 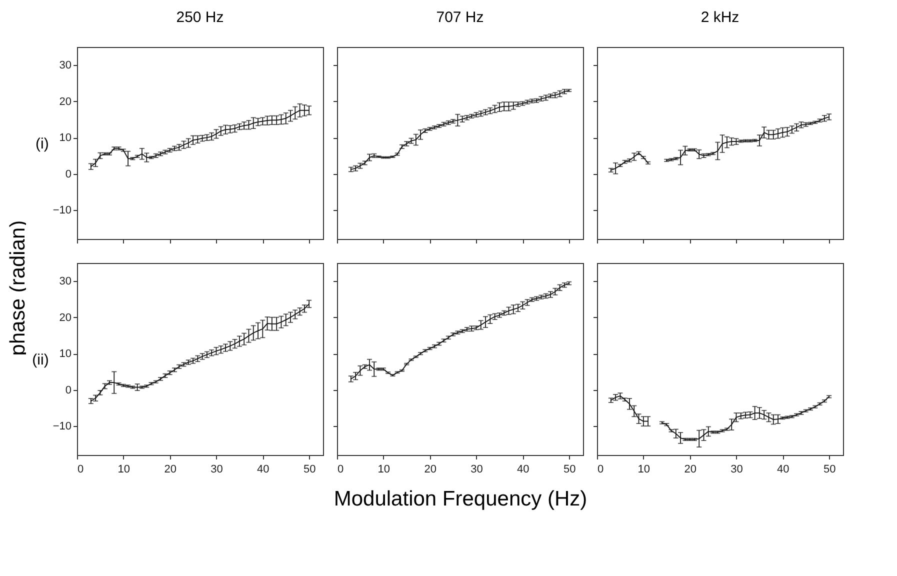 What do you see at coordinates (460, 17) in the screenshot?
I see `chart-title: 707 Hz` at bounding box center [460, 17].